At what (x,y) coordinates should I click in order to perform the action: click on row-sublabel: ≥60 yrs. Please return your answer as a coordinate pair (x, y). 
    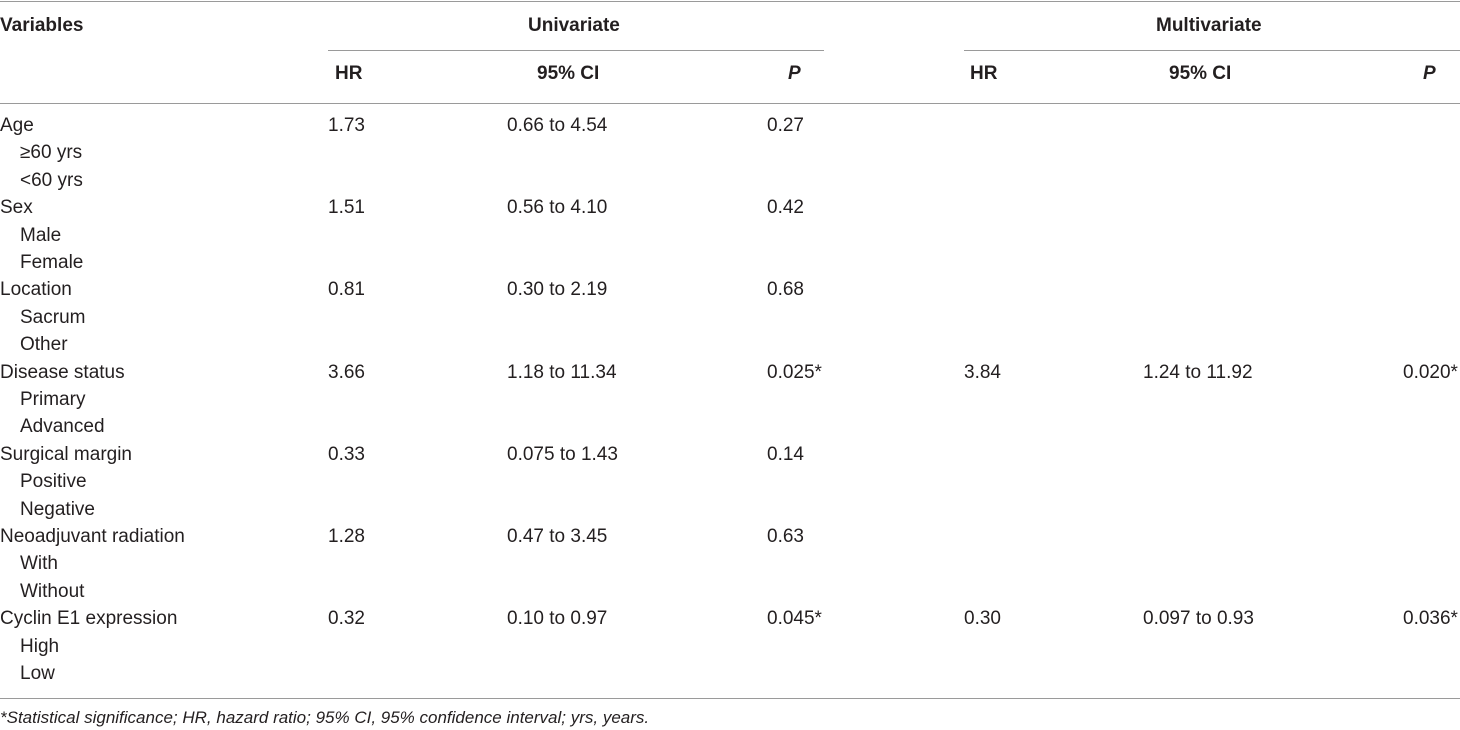
    Looking at the image, I should click on (51, 152).